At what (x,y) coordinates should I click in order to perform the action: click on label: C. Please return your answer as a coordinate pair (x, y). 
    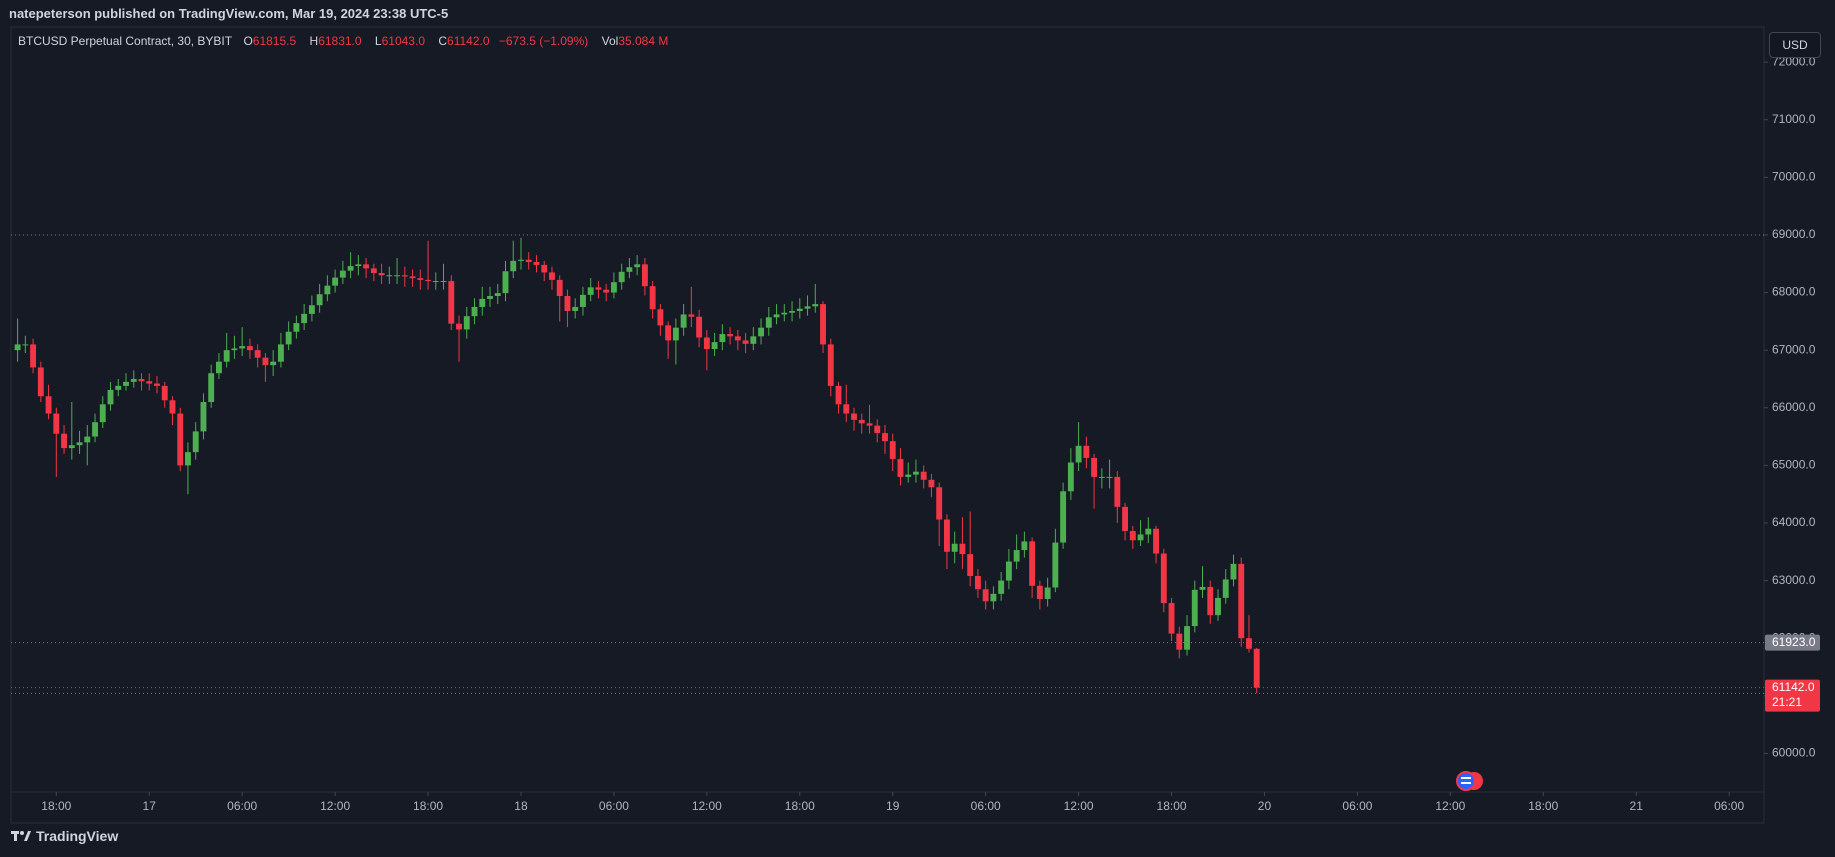
    Looking at the image, I should click on (443, 41).